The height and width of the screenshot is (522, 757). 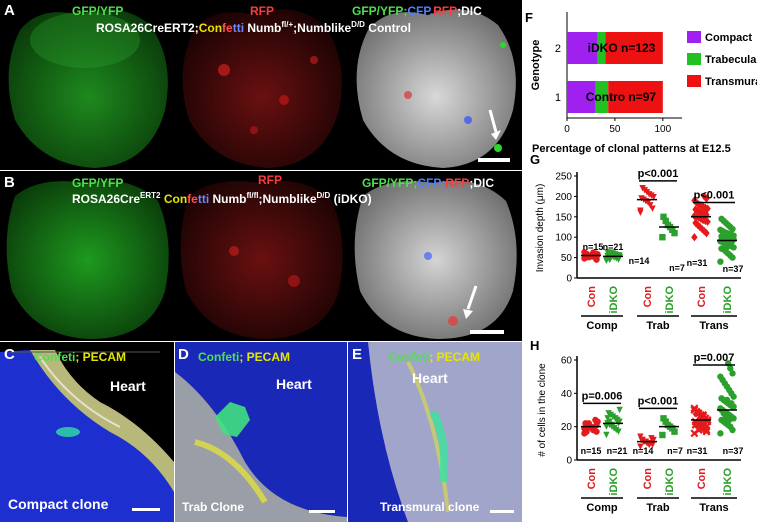 What do you see at coordinates (591, 451) in the screenshot?
I see `n-label: n=15` at bounding box center [591, 451].